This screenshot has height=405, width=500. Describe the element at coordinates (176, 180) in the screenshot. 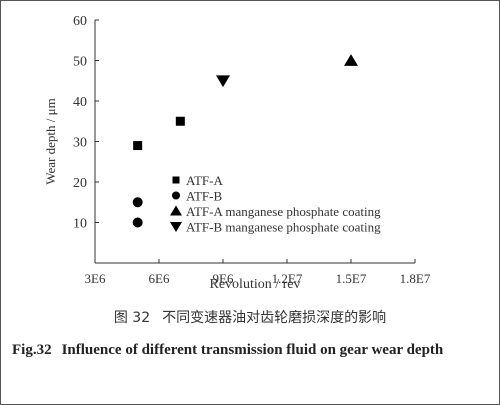

I see `legend-marker-square` at that location.